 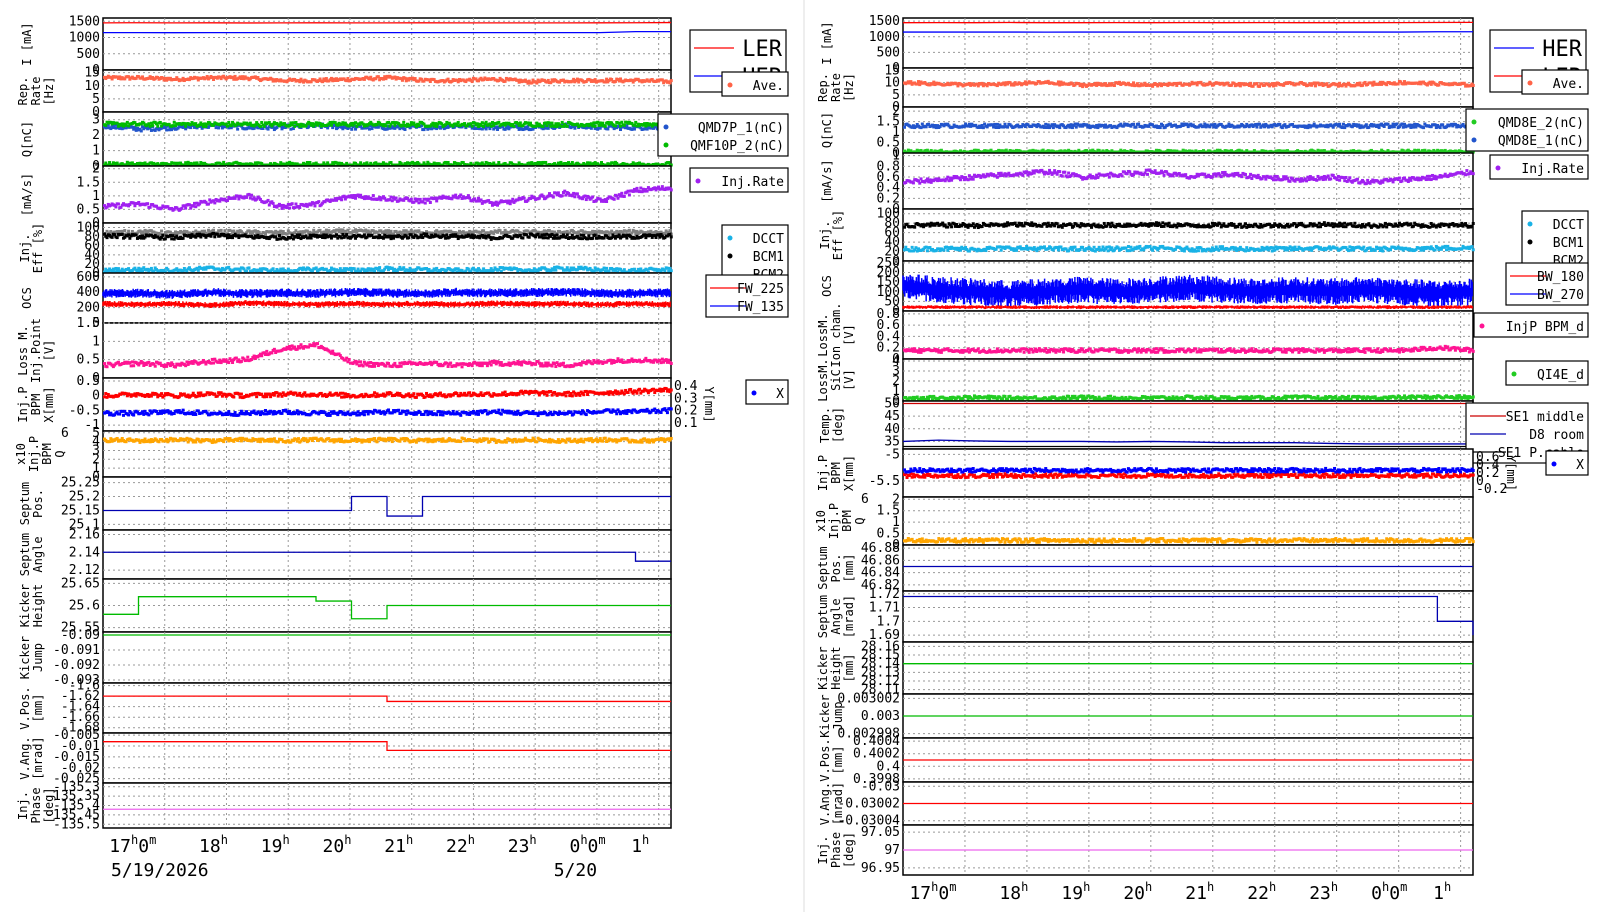 I want to click on plot-row: 0.50-0.5-10.40.30.20.1Y[mm]Inj.P BPM X[mm], so click(x=366, y=403).